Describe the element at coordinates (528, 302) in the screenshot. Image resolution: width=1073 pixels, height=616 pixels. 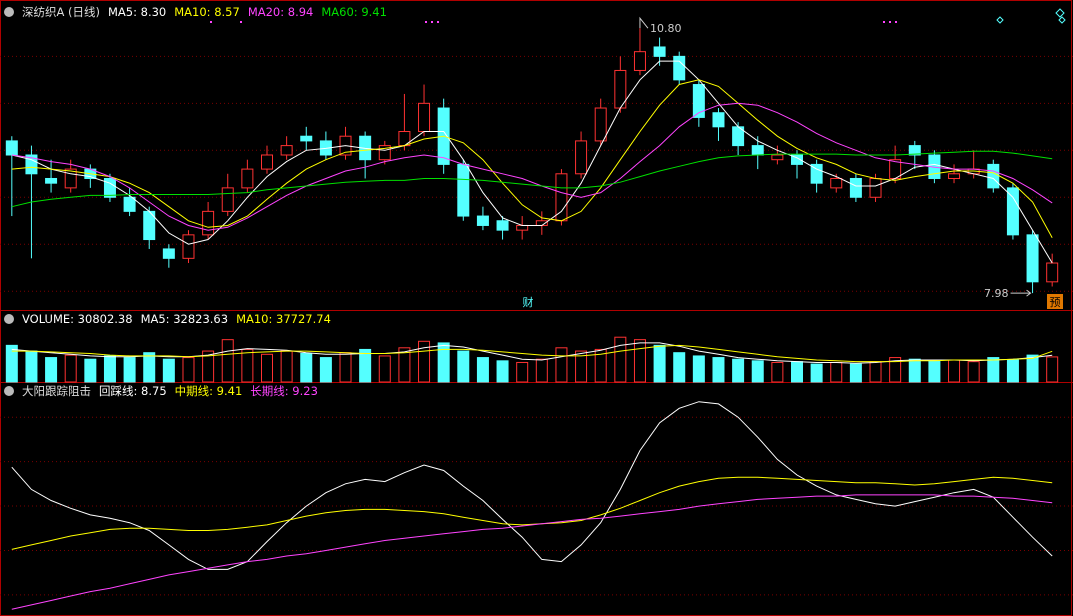
I see `finance-marker: 财` at that location.